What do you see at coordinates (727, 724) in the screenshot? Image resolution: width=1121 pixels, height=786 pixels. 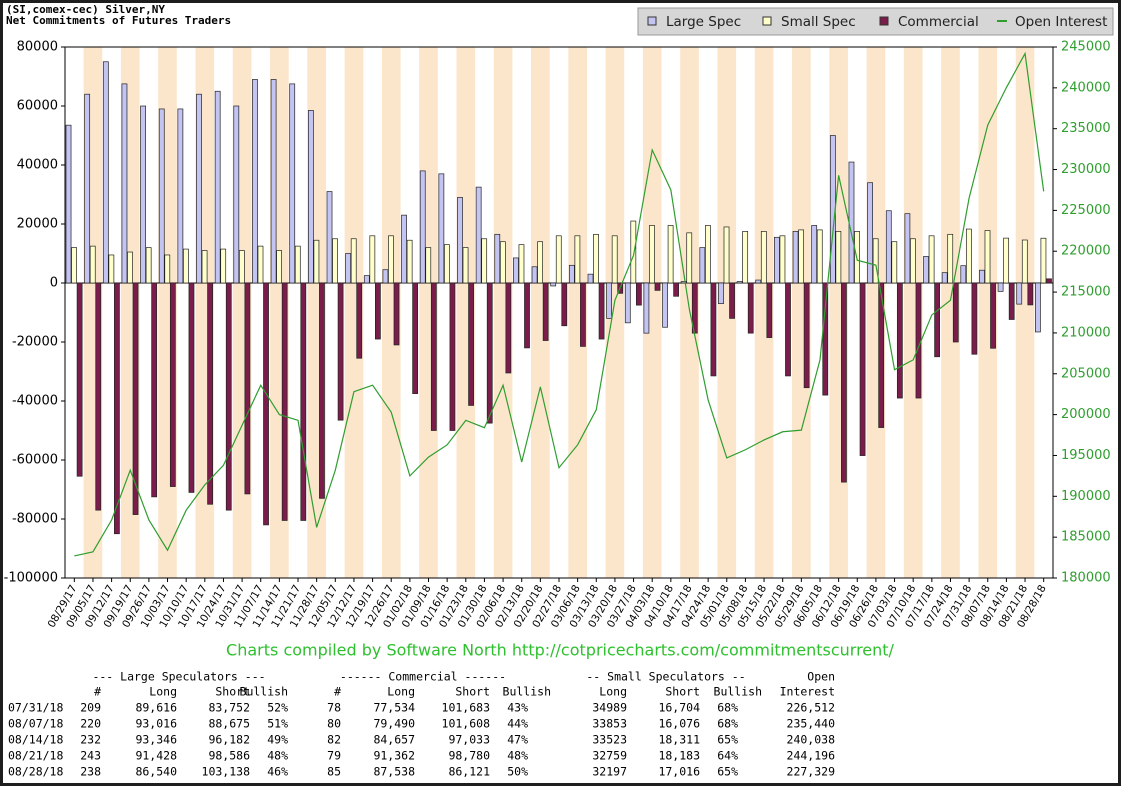 I see `table-cell: 68%` at bounding box center [727, 724].